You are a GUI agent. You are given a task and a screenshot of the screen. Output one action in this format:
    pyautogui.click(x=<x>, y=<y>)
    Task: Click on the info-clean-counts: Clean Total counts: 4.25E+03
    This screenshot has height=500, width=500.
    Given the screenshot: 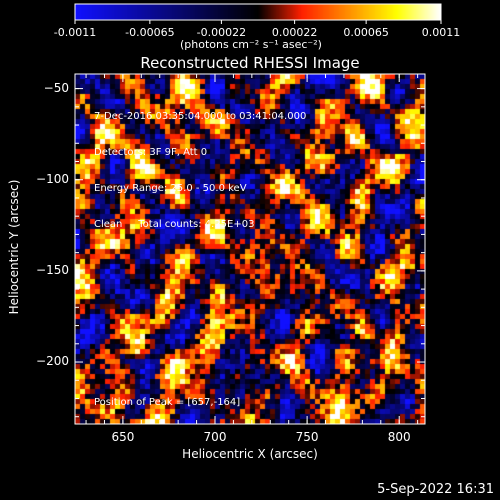 What is the action you would take?
    pyautogui.click(x=174, y=224)
    